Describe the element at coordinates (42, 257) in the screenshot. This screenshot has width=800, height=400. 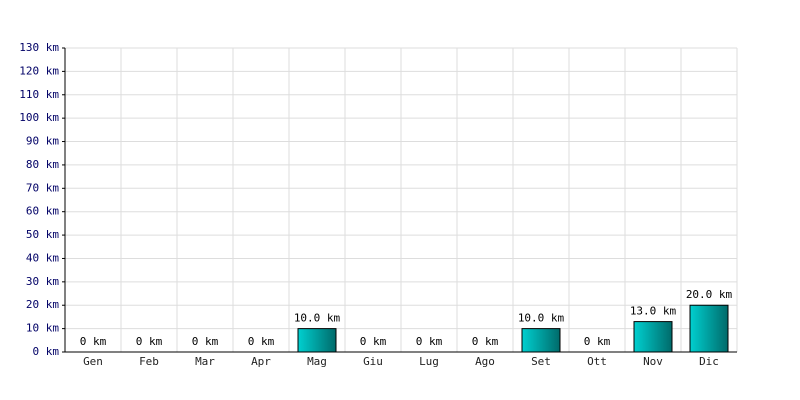
I see `y-tick-label: 40 km` at that location.